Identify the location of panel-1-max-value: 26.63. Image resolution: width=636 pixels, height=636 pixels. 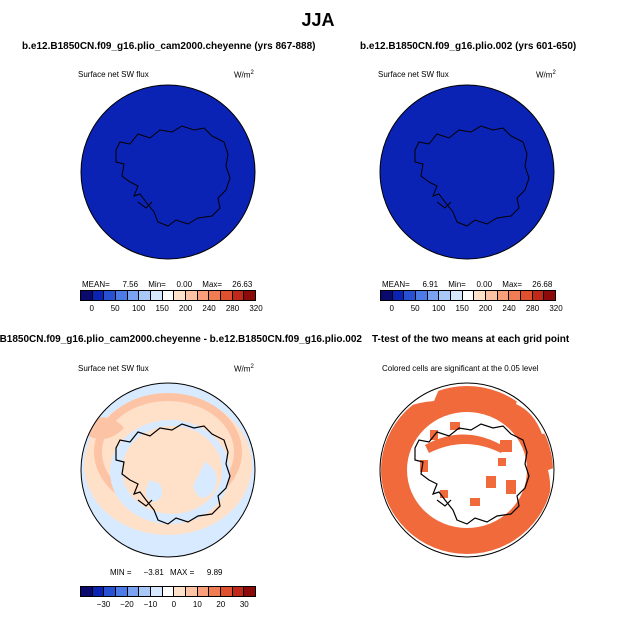
(242, 284).